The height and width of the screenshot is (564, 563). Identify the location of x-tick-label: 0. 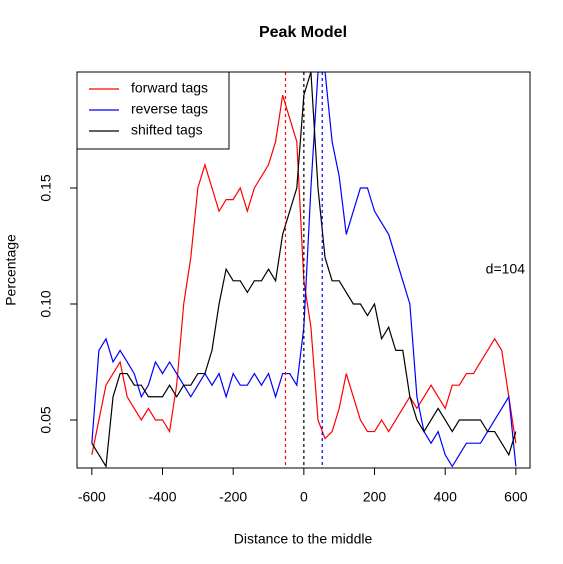
(304, 497).